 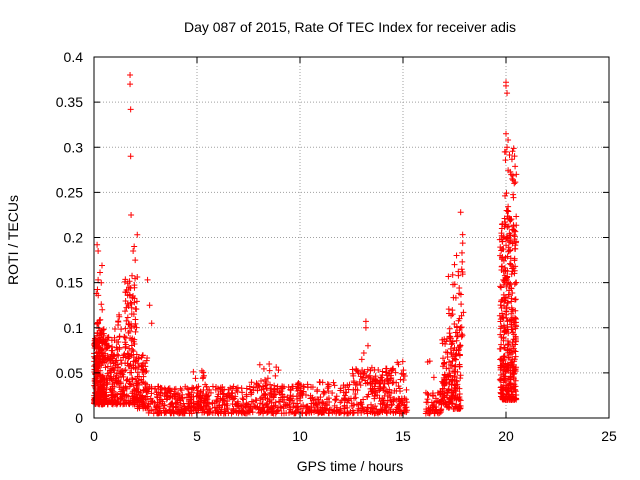 I want to click on y-tick-label: 0.15, so click(x=69, y=283).